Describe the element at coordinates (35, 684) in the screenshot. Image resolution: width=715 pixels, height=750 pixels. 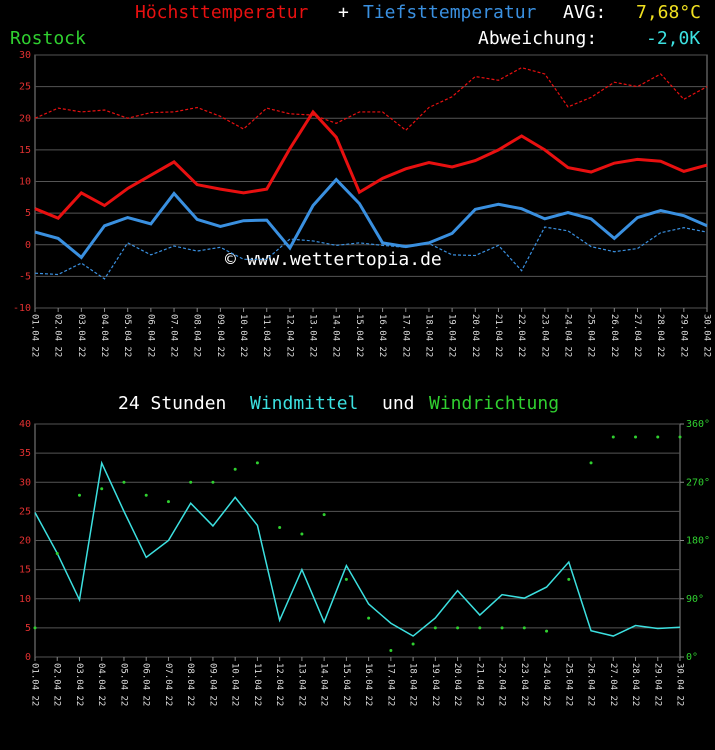
I see `x-tick-label: 01.04 22` at that location.